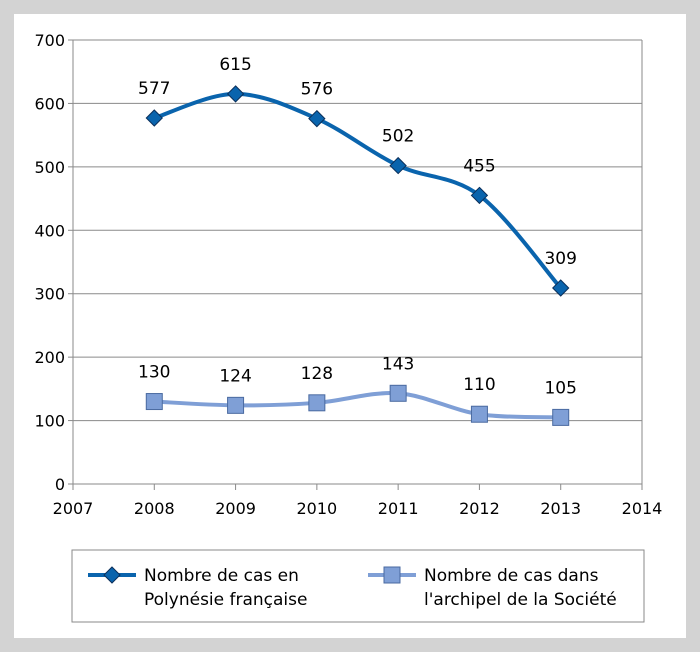 The width and height of the screenshot is (700, 652). I want to click on legend-box, so click(358, 586).